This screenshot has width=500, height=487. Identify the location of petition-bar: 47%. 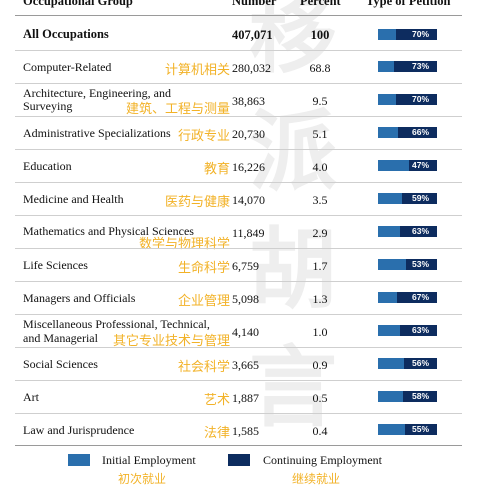
(407, 165).